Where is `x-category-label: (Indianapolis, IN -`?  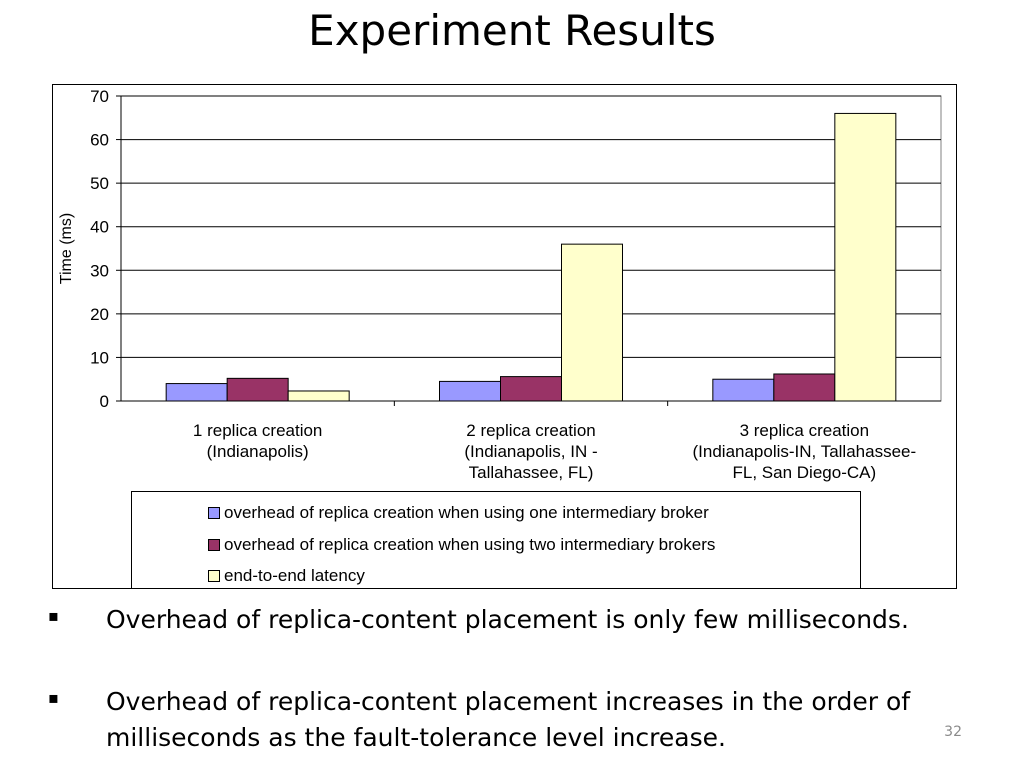 x-category-label: (Indianapolis, IN - is located at coordinates (530, 451).